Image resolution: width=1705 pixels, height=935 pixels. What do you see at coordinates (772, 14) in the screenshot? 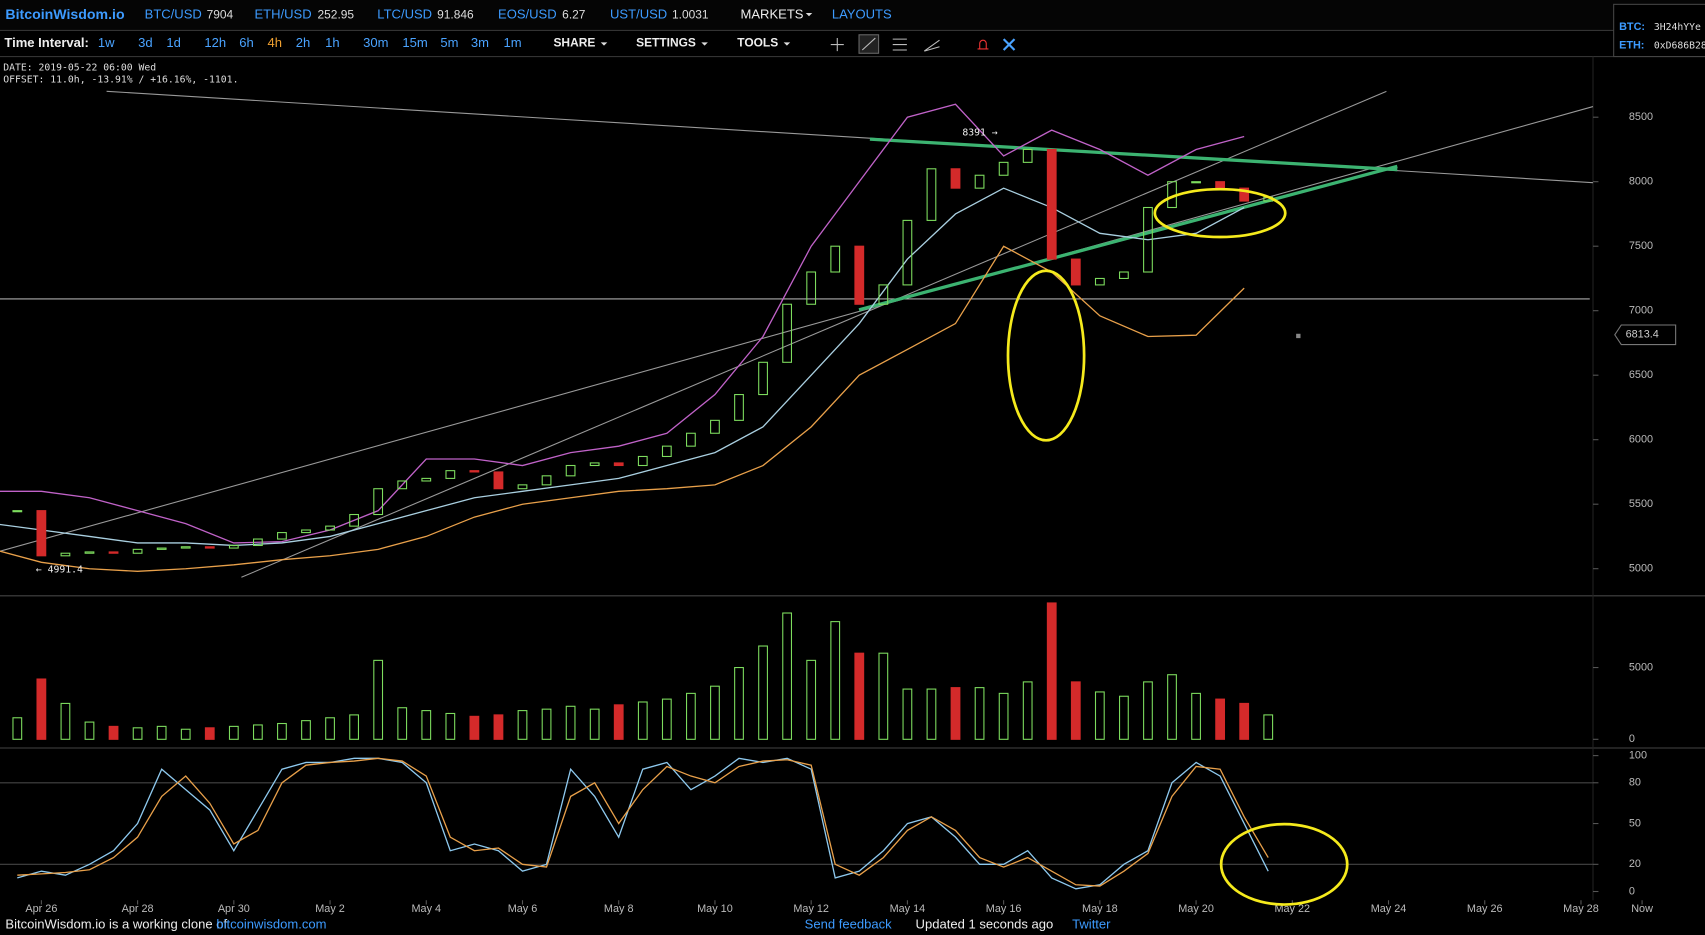
I see `top-menu: MARKETS` at bounding box center [772, 14].